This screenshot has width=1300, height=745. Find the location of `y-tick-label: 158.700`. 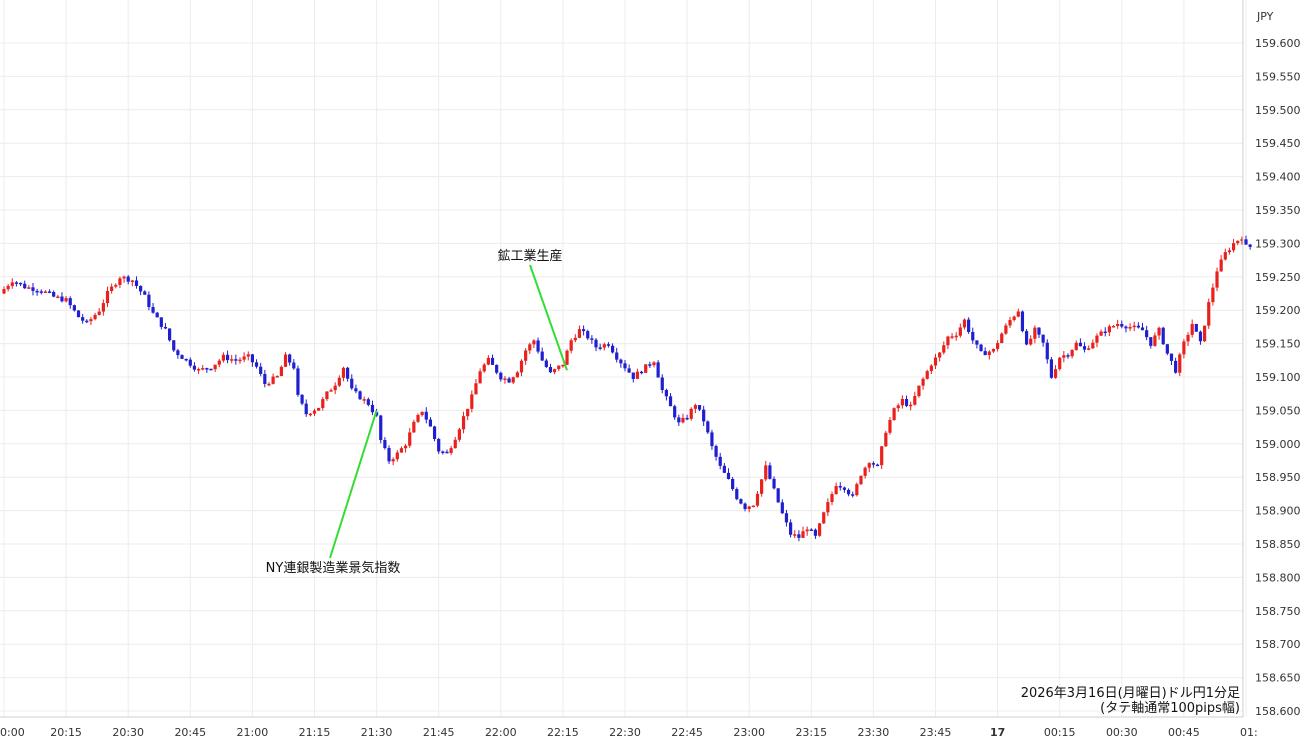

y-tick-label: 158.700 is located at coordinates (1277, 644).